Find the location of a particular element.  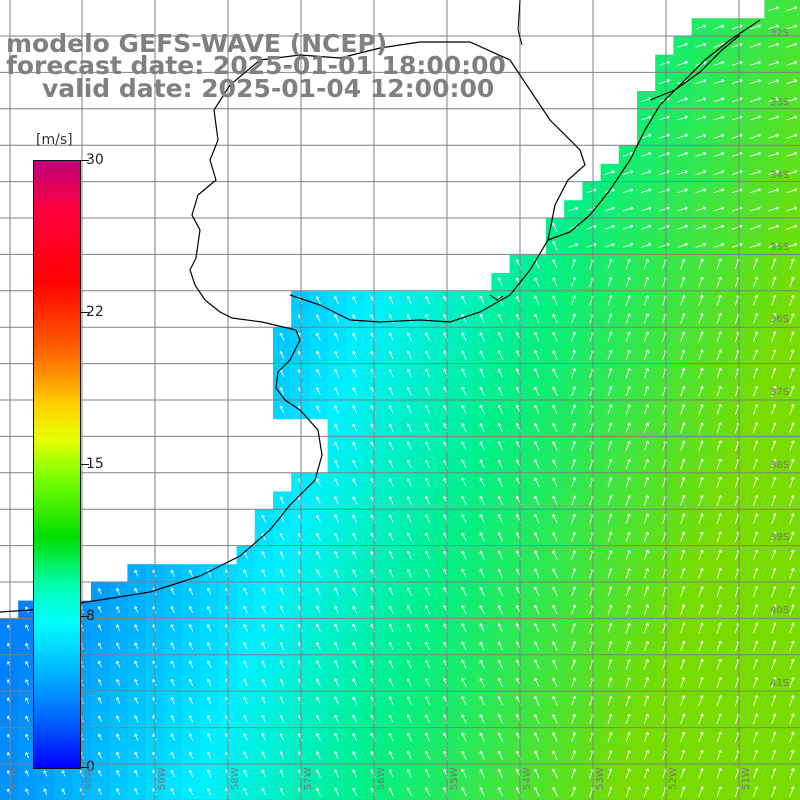

lat-label: 41S is located at coordinates (780, 683).